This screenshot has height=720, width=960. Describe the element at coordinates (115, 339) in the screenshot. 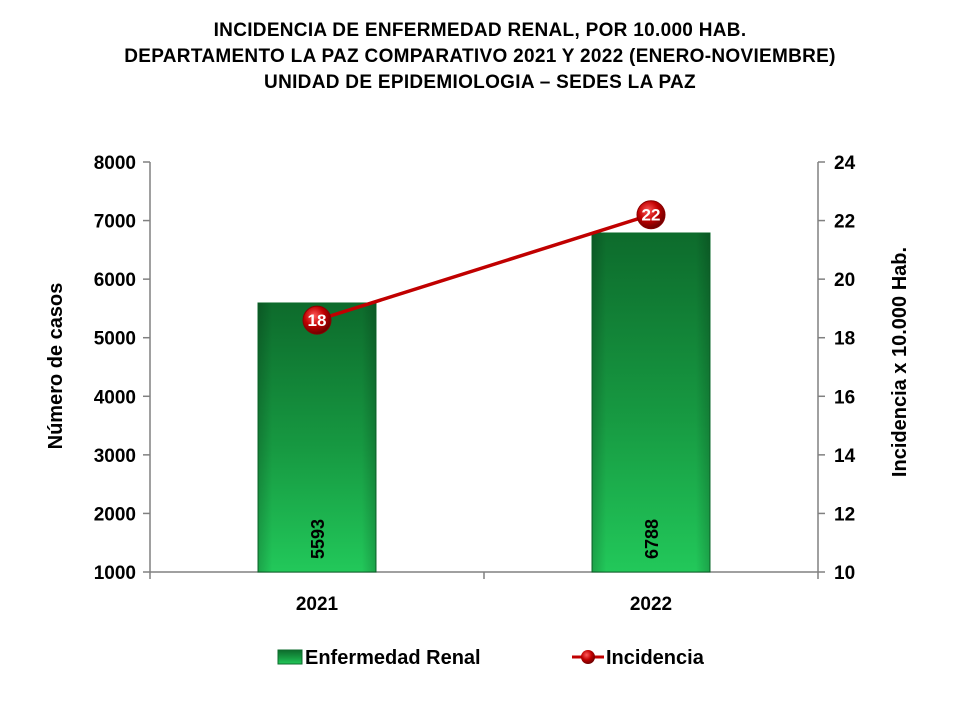

I see `y-tick-label: 5000` at that location.